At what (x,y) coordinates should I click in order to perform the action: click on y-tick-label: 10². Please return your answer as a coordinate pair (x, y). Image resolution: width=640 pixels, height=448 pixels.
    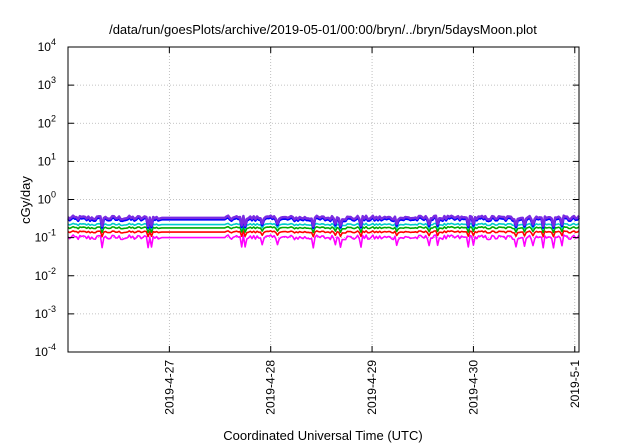
    Looking at the image, I should click on (47, 121).